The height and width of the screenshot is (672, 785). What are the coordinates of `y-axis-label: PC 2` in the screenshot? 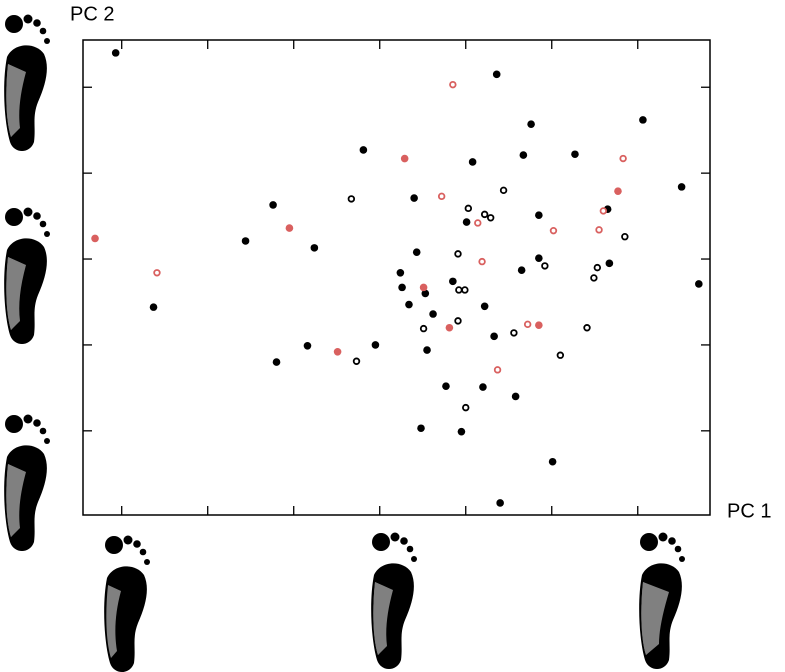 It's located at (92, 14).